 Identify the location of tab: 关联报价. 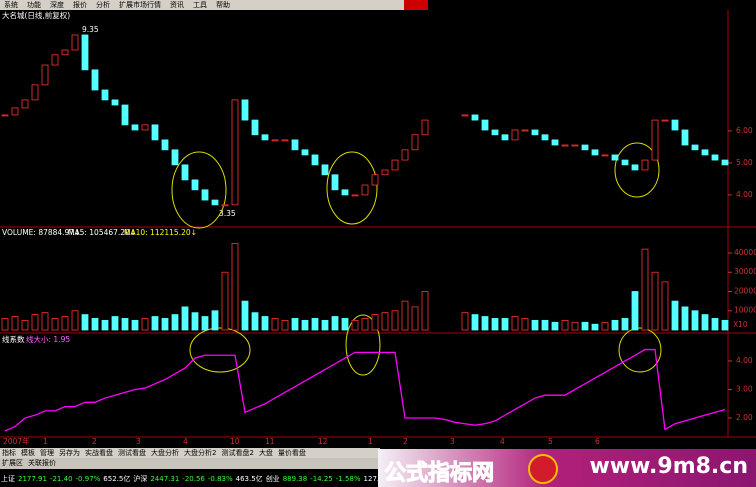
(42, 463).